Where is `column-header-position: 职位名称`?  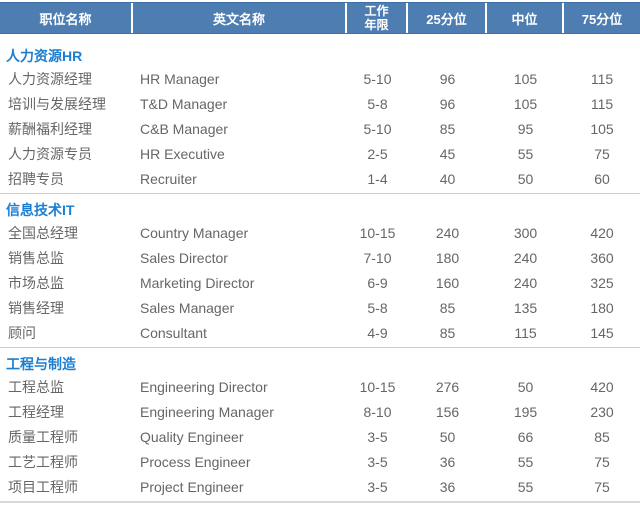
column-header-position: 职位名称 is located at coordinates (66, 18).